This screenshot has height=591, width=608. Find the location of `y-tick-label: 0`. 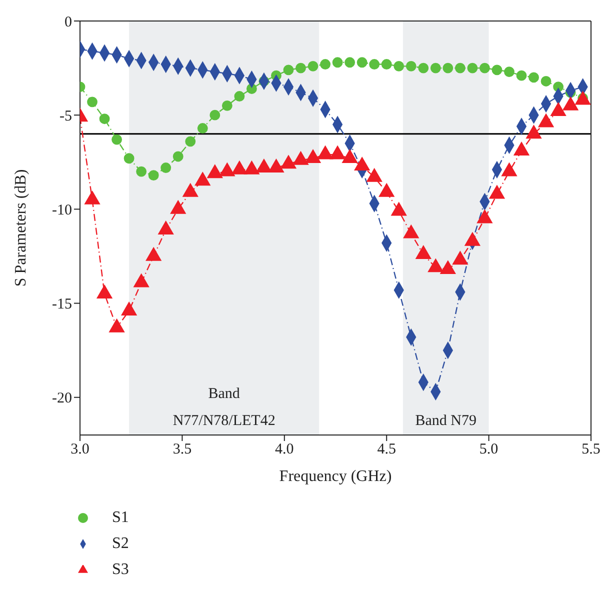

y-tick-label: 0 is located at coordinates (68, 22).